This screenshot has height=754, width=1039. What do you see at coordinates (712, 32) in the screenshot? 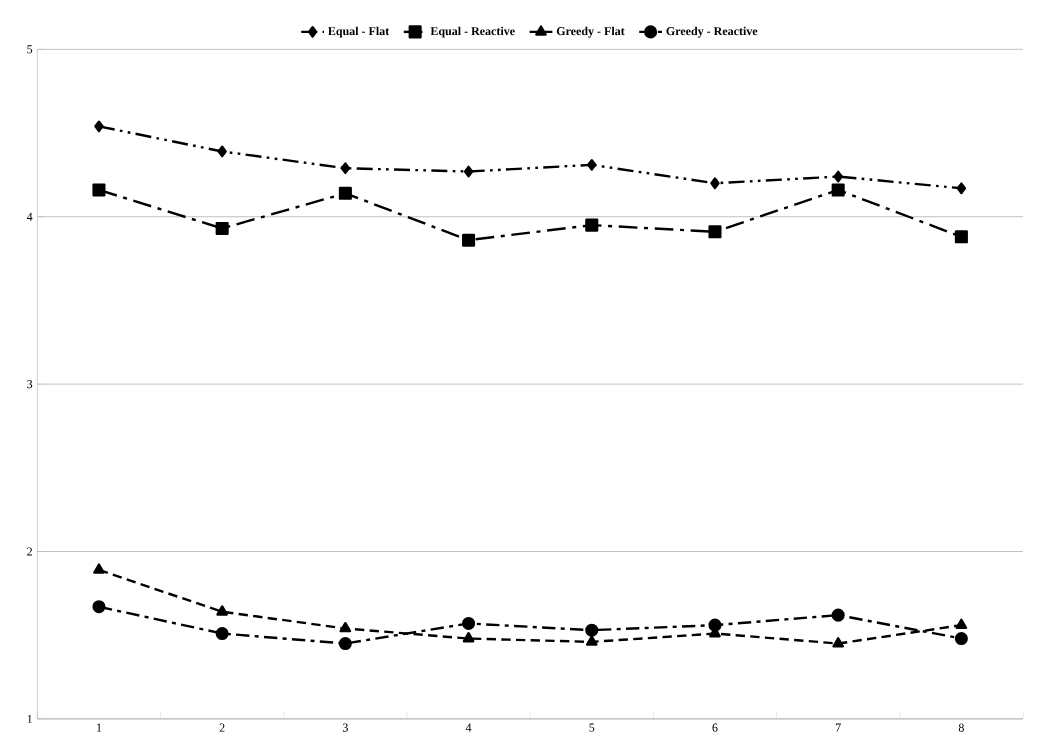
I see `legend-label: Greedy - Reactive` at bounding box center [712, 32].